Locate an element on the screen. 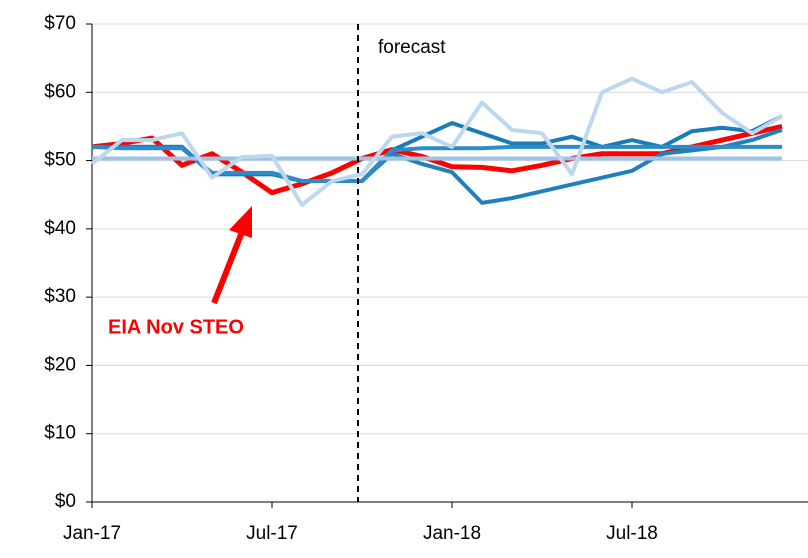  x-tick-label: Jul-17 is located at coordinates (272, 533).